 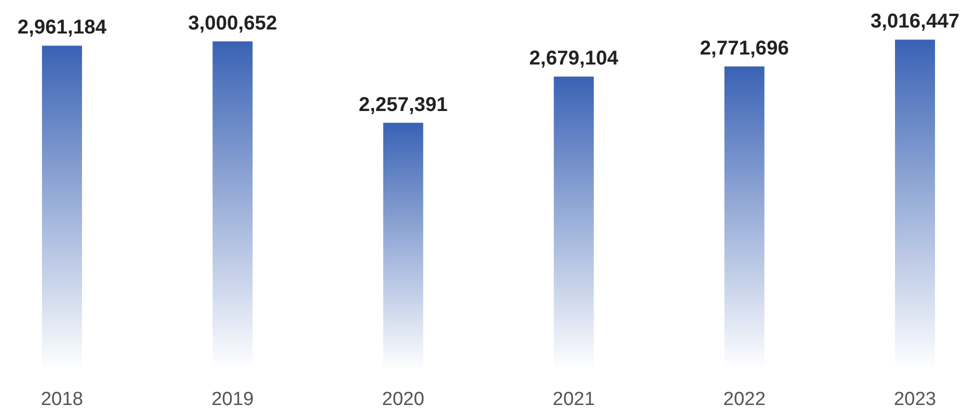 What do you see at coordinates (915, 399) in the screenshot?
I see `x-tick-label: 2023` at bounding box center [915, 399].